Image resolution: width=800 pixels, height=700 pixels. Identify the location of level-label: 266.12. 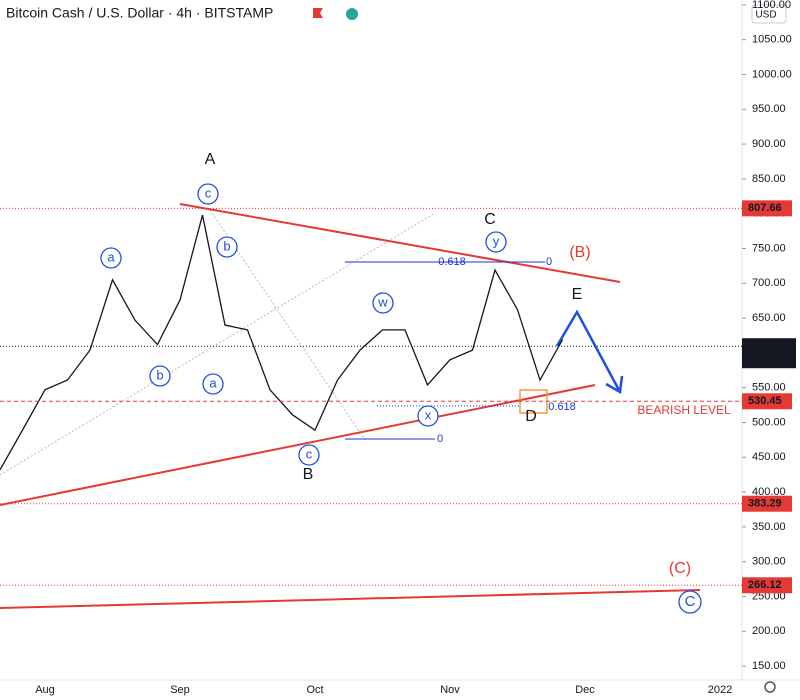
(765, 585).